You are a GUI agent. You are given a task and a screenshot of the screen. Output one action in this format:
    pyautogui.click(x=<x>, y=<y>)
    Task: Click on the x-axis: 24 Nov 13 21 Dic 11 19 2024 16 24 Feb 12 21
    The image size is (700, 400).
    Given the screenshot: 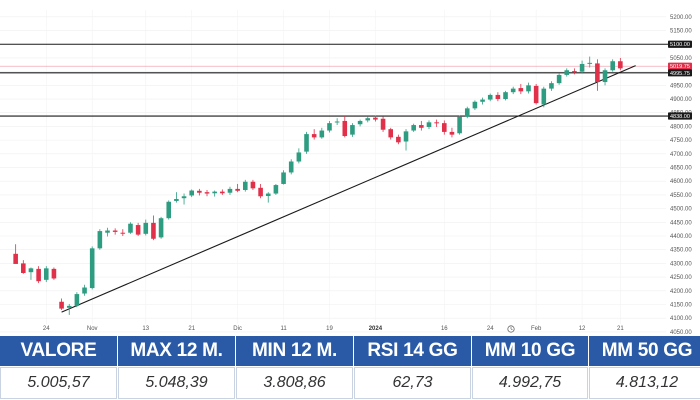 What is the action you would take?
    pyautogui.click(x=333, y=329)
    